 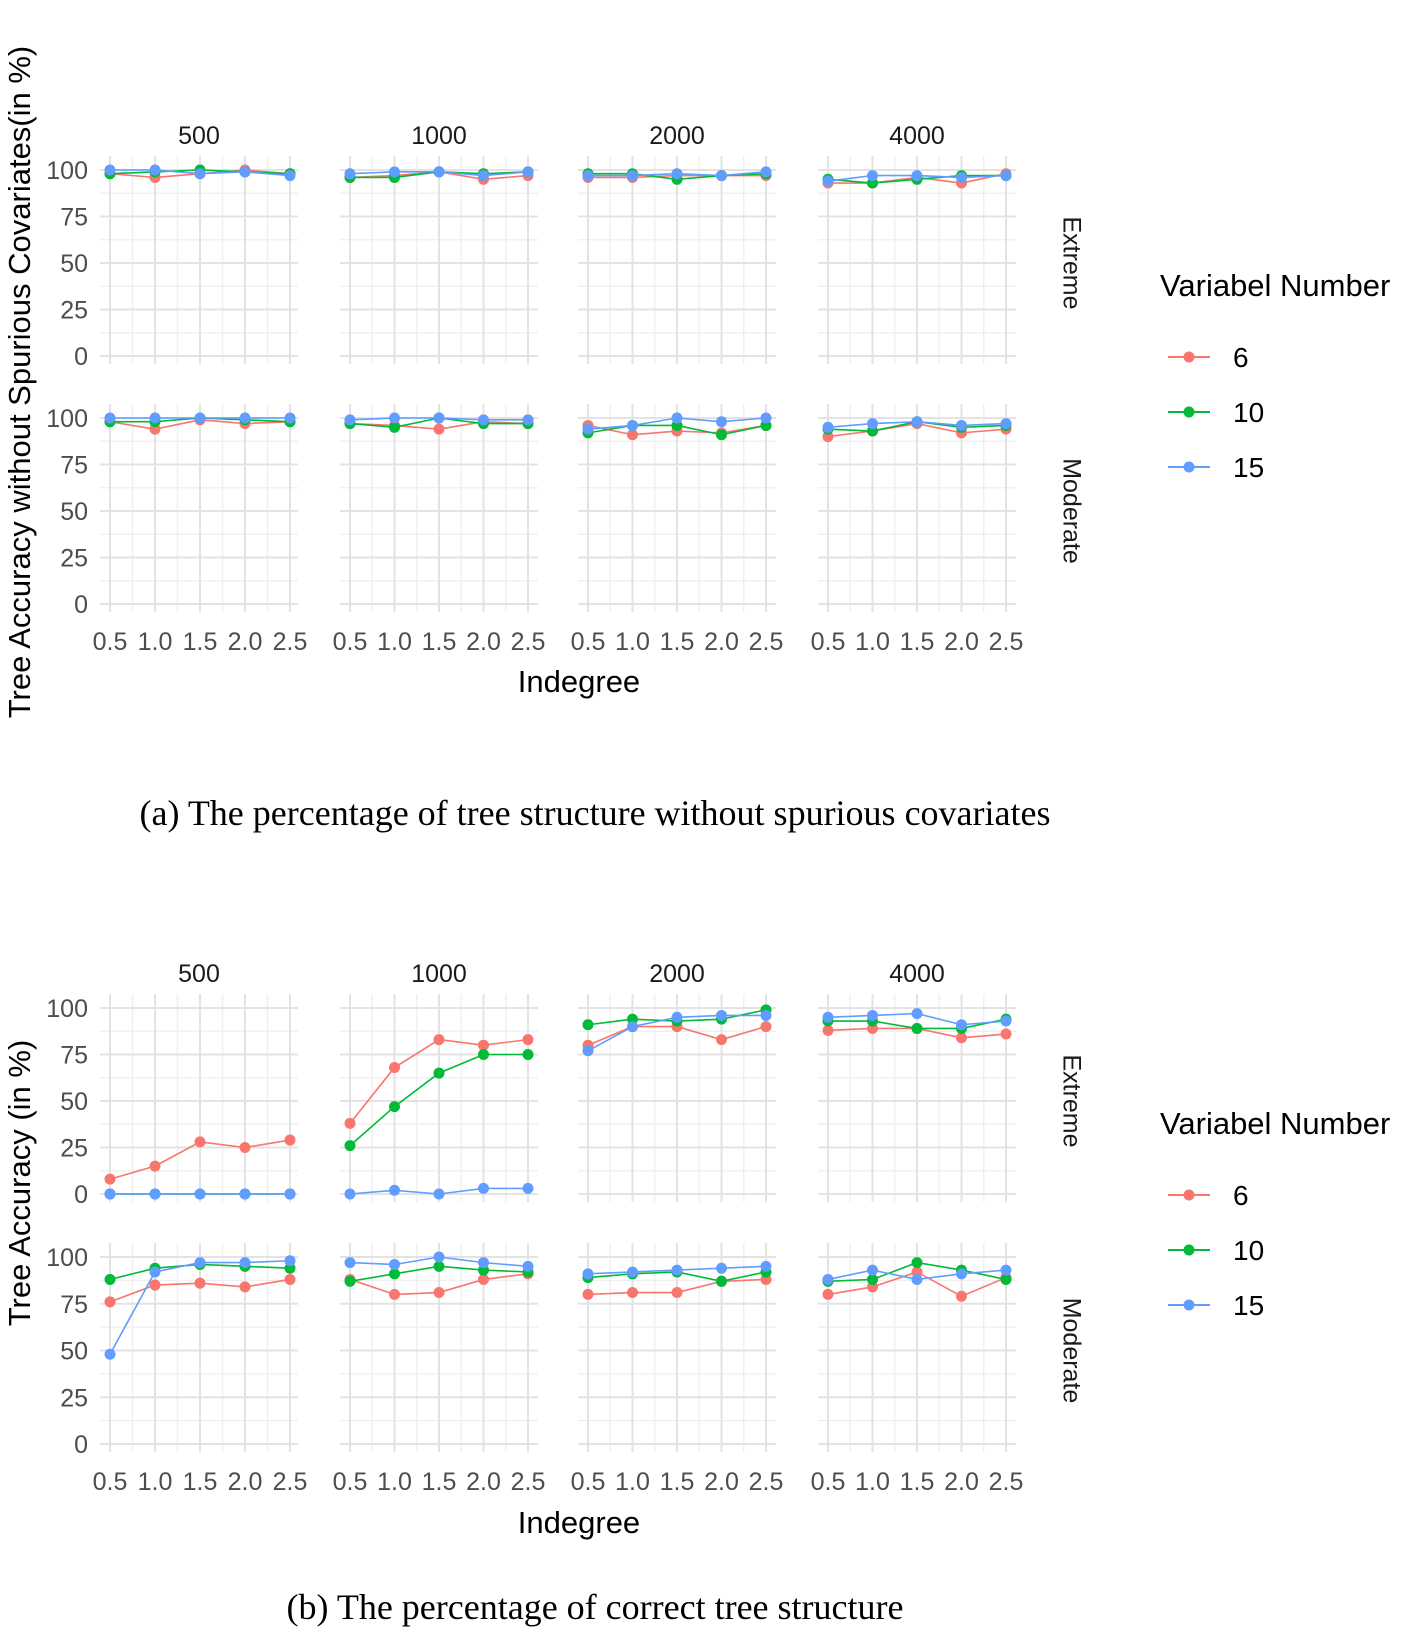 I want to click on x-axis-label: Indegree, so click(x=579, y=681).